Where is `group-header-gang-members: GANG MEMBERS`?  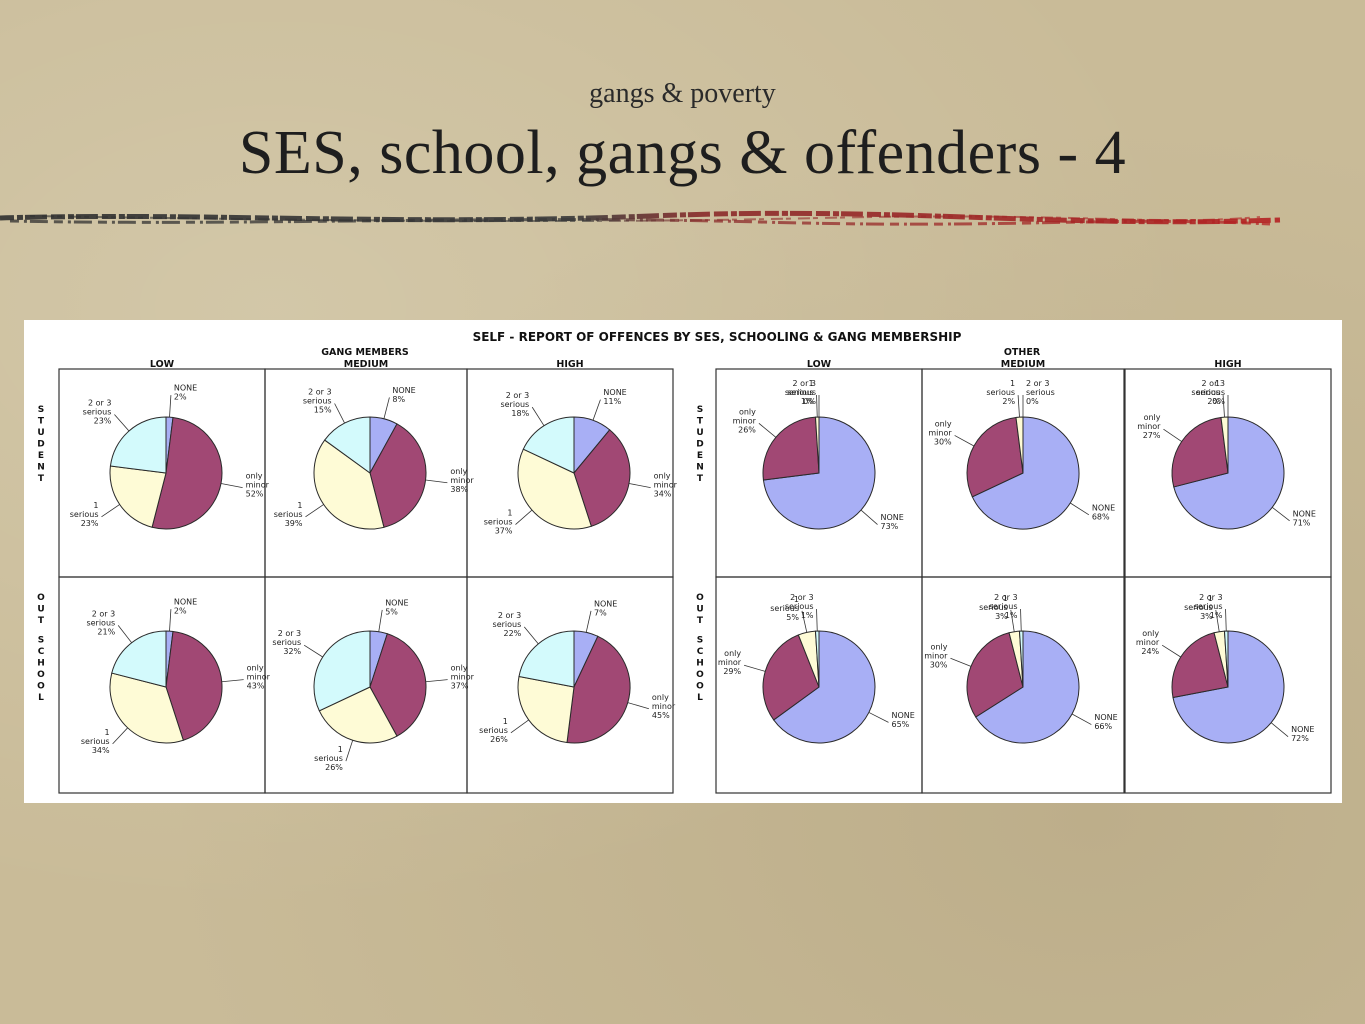 group-header-gang-members: GANG MEMBERS is located at coordinates (365, 352).